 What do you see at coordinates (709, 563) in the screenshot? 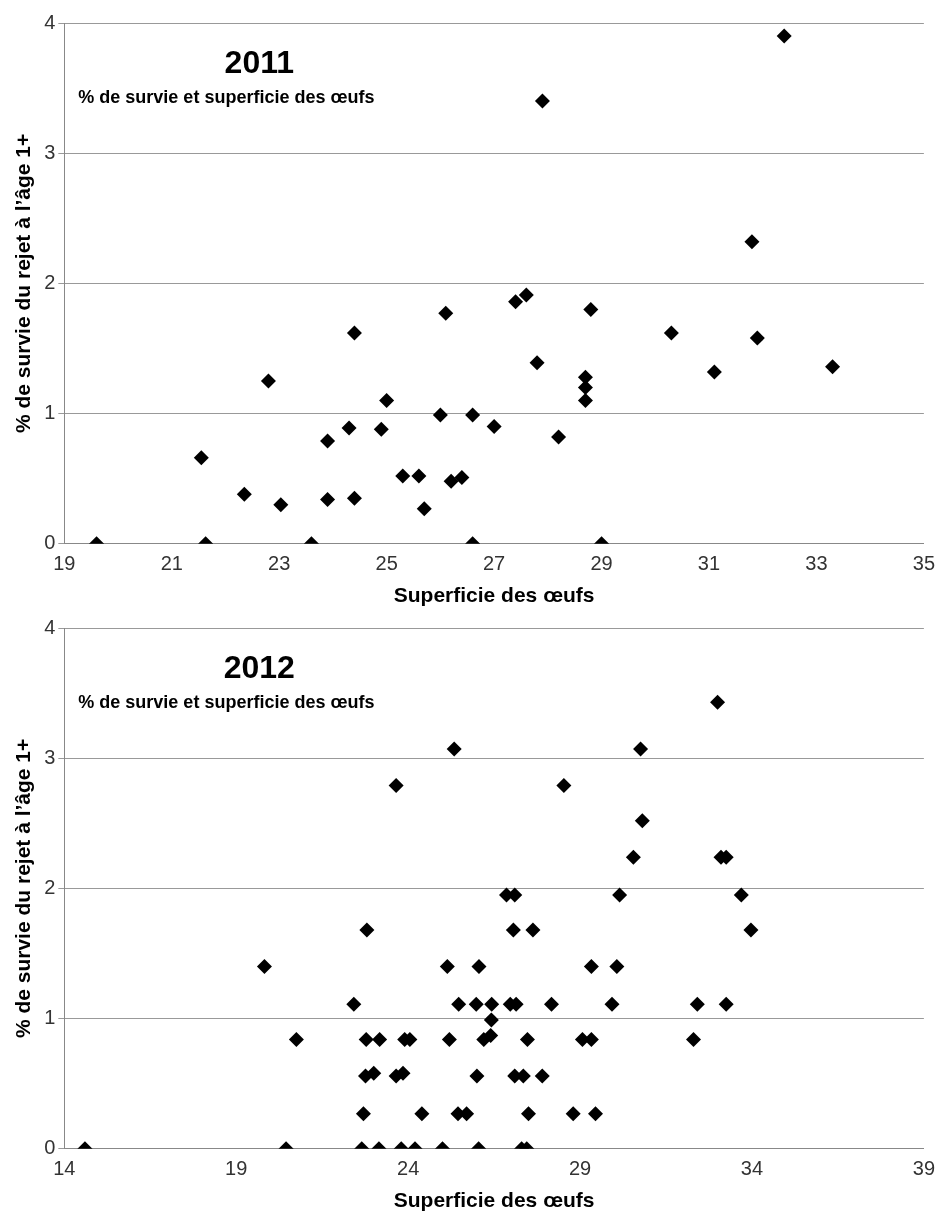
I see `x-tick-label: 31` at bounding box center [709, 563].